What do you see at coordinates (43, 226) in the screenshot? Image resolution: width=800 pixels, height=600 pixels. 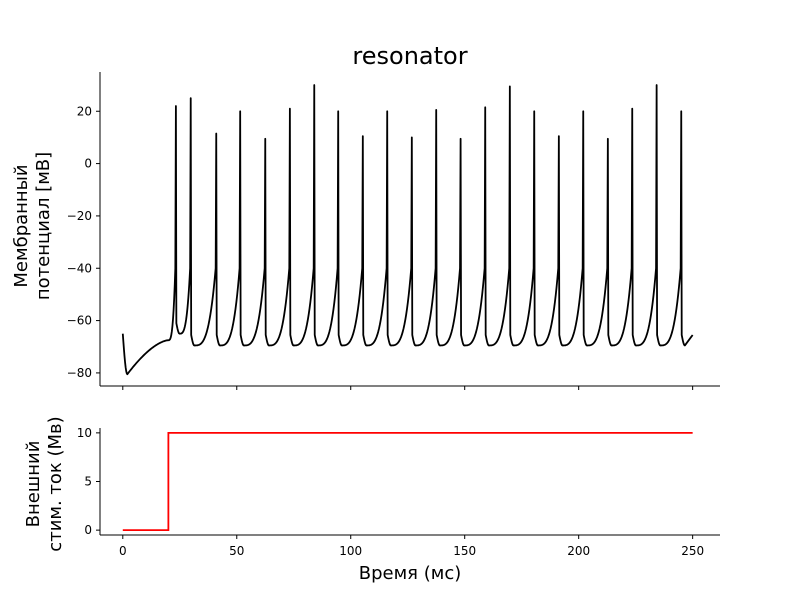 I see `top-y-axis-label-line2: потенциал [мВ]` at bounding box center [43, 226].